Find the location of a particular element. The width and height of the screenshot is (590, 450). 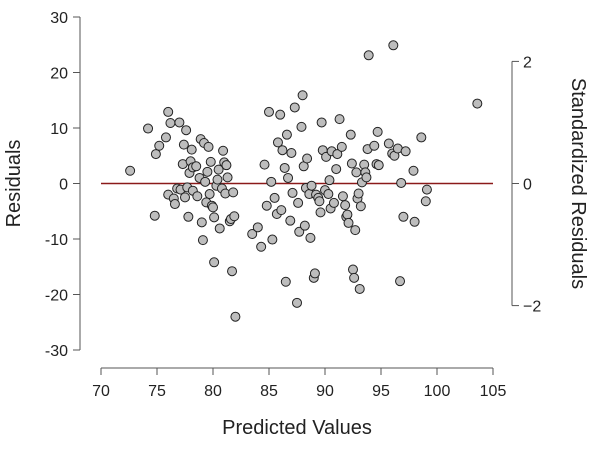

y2-tick-label: 2 is located at coordinates (527, 62).